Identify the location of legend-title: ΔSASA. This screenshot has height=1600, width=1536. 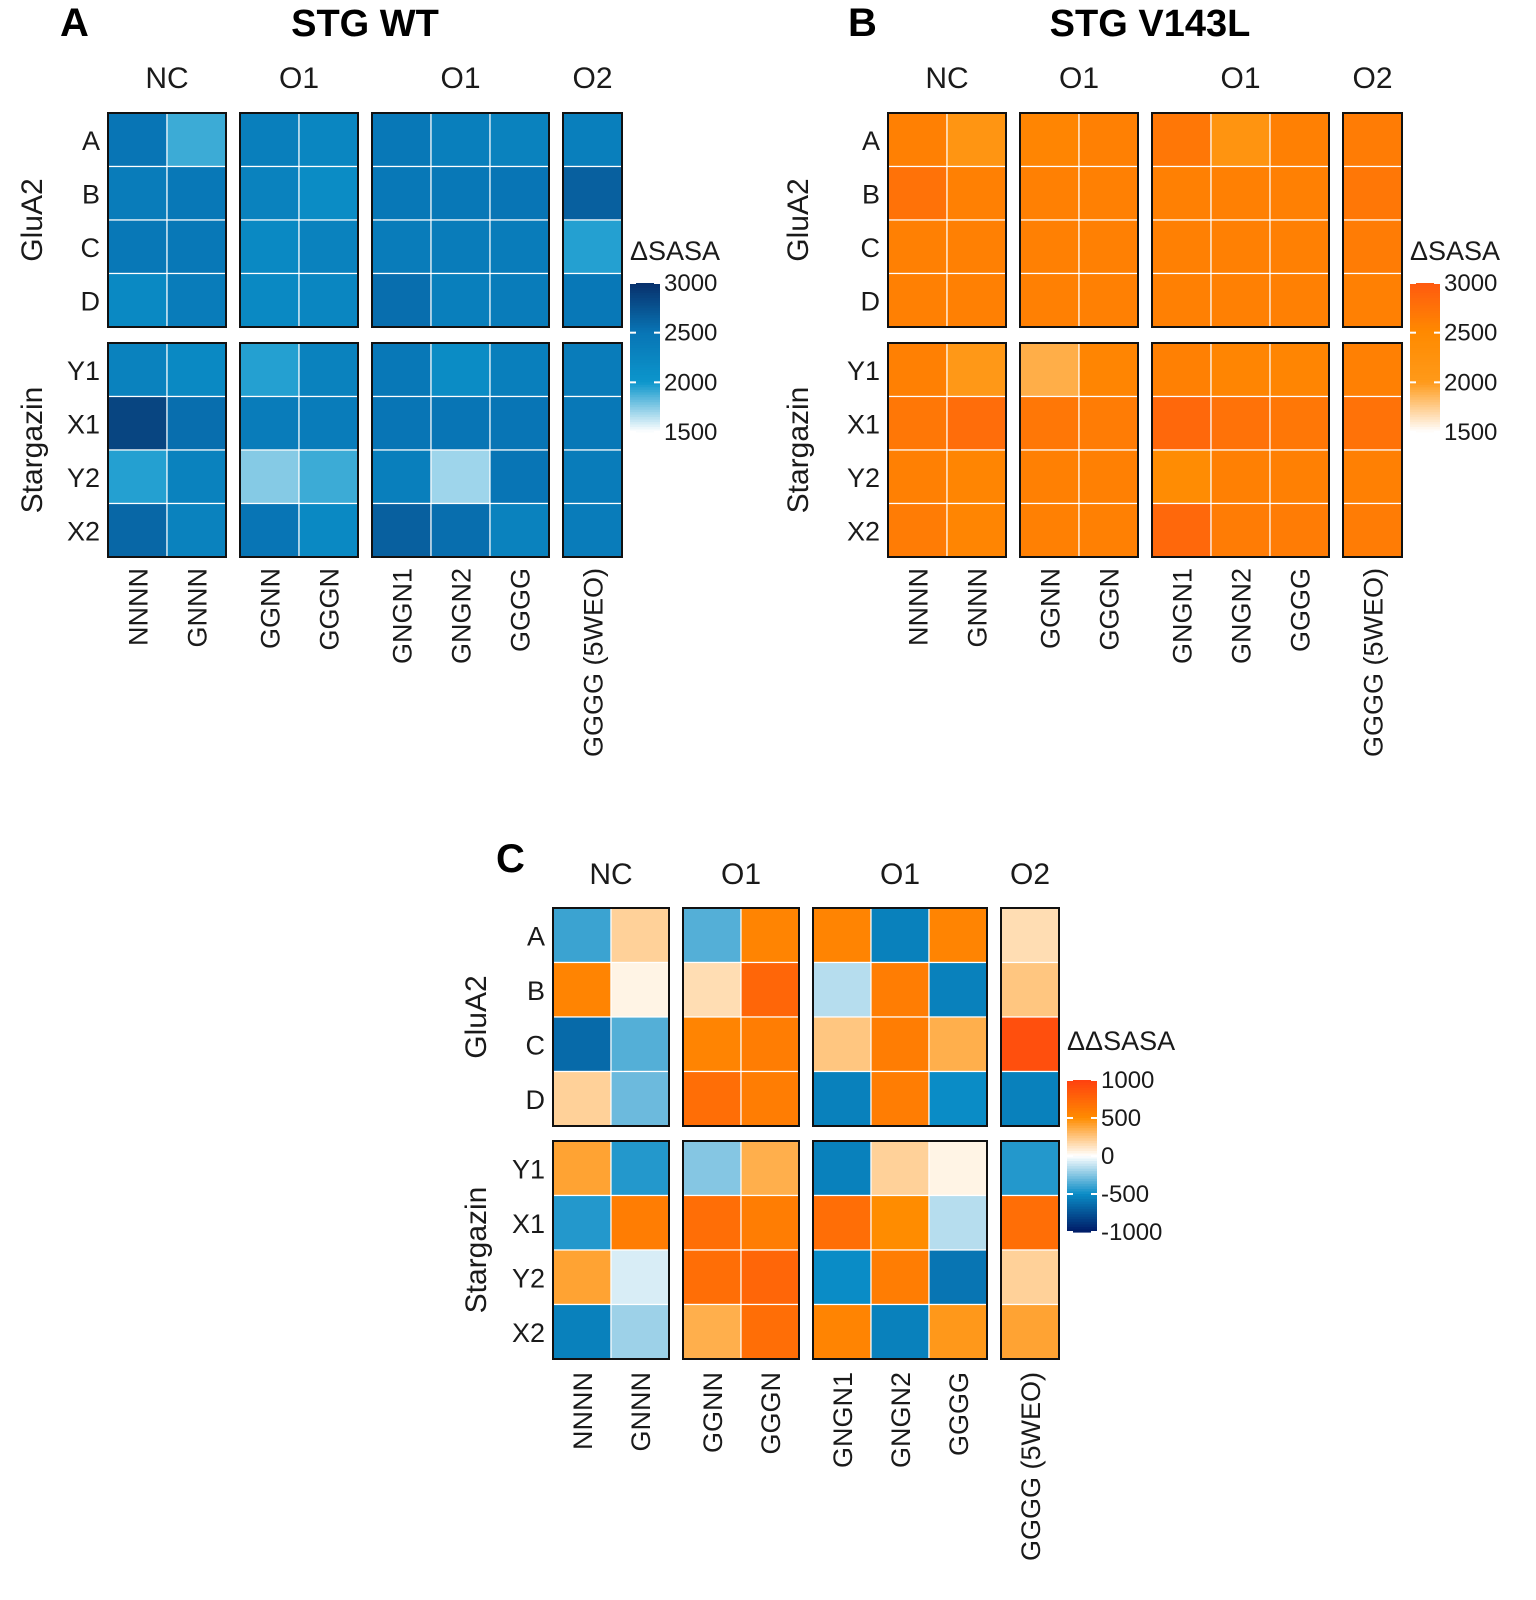
(675, 251).